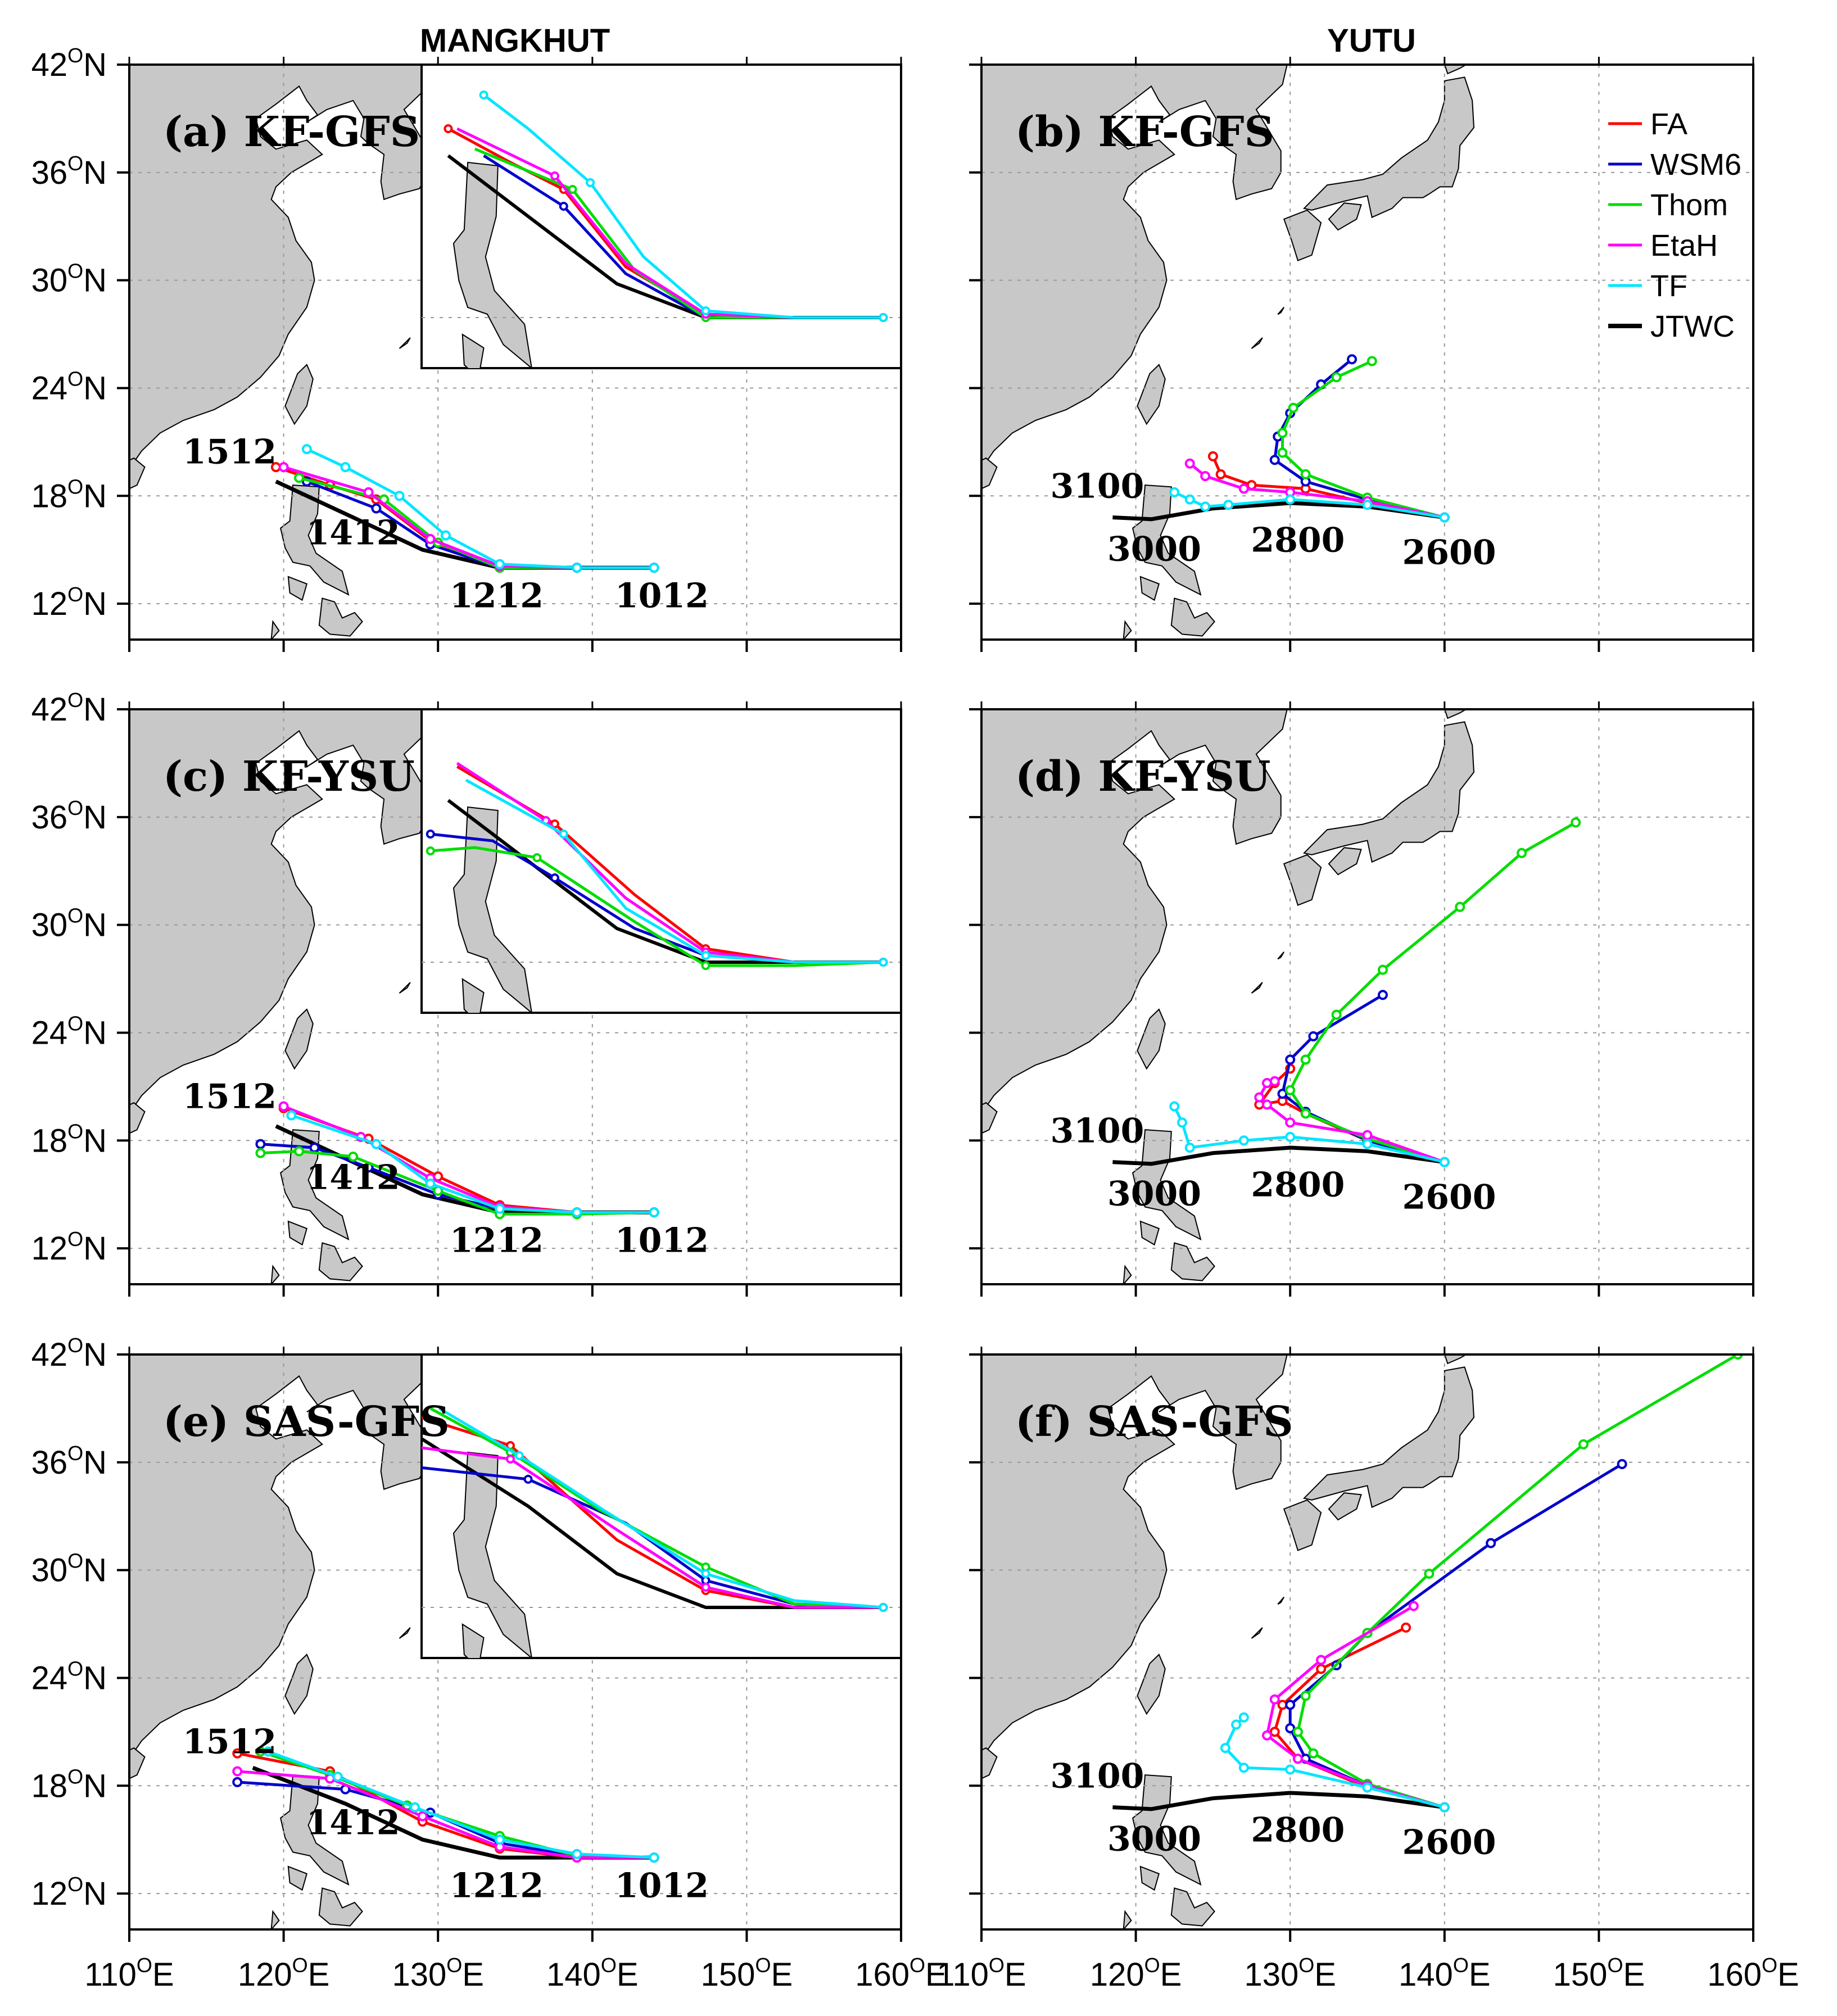  Describe the element at coordinates (69, 494) in the screenshot. I see `y-tick-label: 18ON` at that location.